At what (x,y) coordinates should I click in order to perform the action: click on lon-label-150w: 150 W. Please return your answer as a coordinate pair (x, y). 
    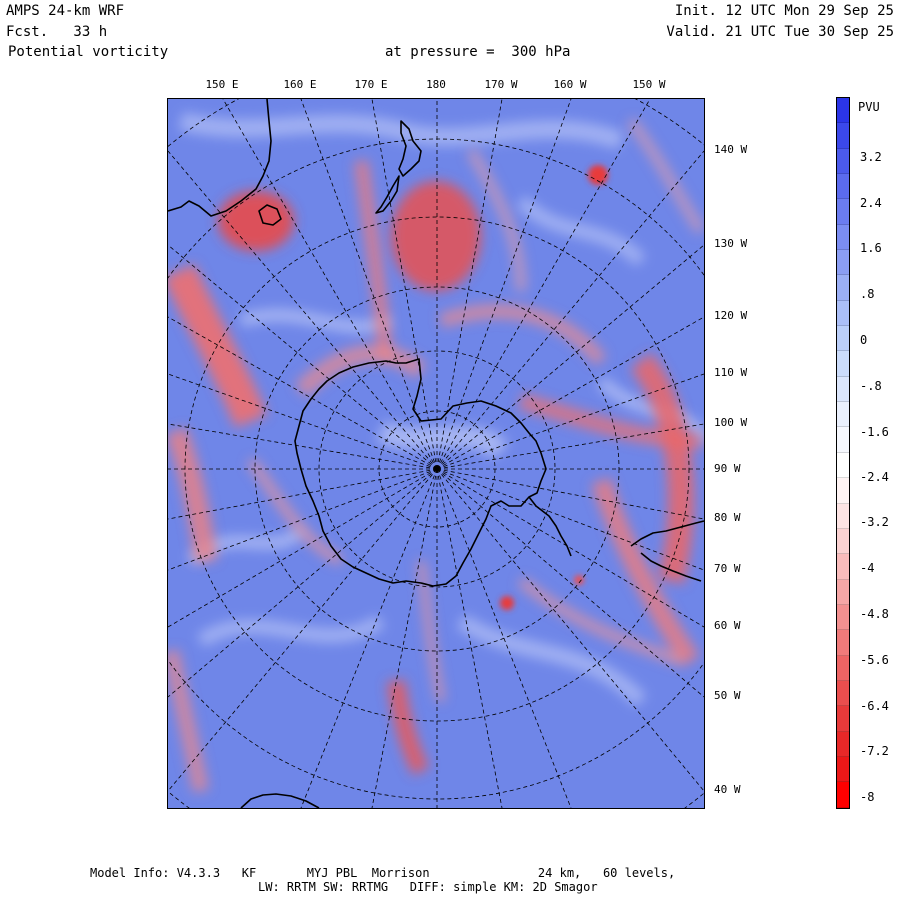
    Looking at the image, I should click on (649, 84).